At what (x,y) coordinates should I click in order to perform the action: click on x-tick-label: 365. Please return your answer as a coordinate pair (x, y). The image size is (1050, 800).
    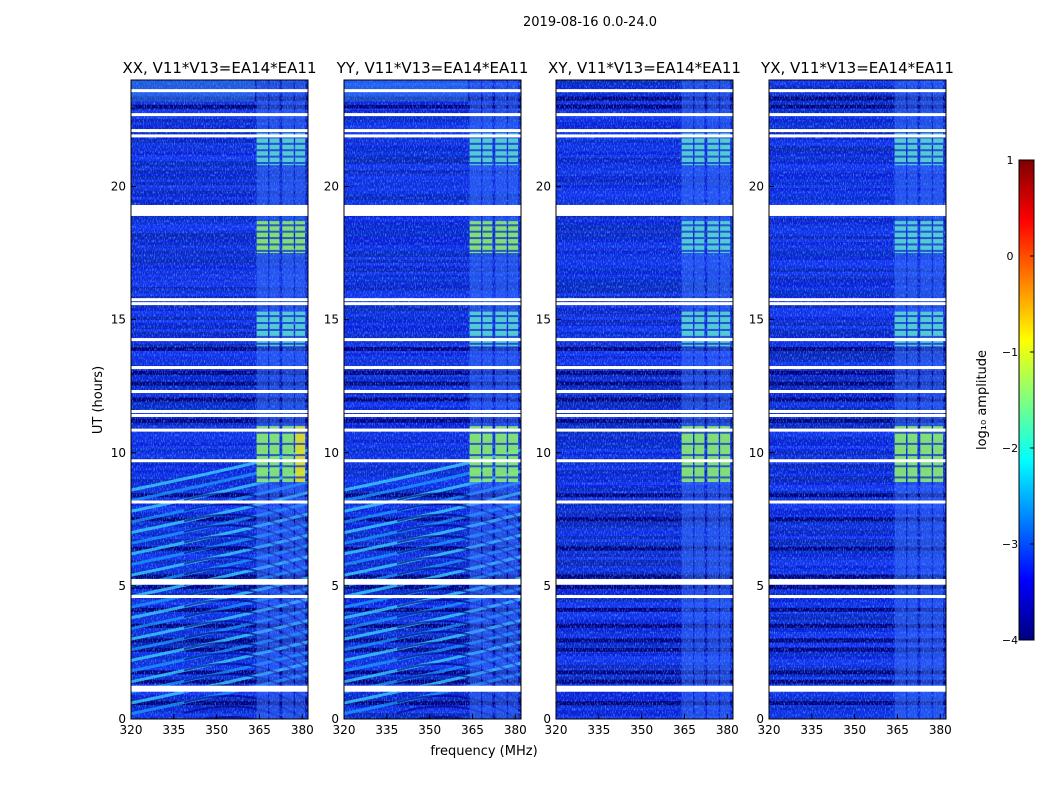
    Looking at the image, I should click on (684, 730).